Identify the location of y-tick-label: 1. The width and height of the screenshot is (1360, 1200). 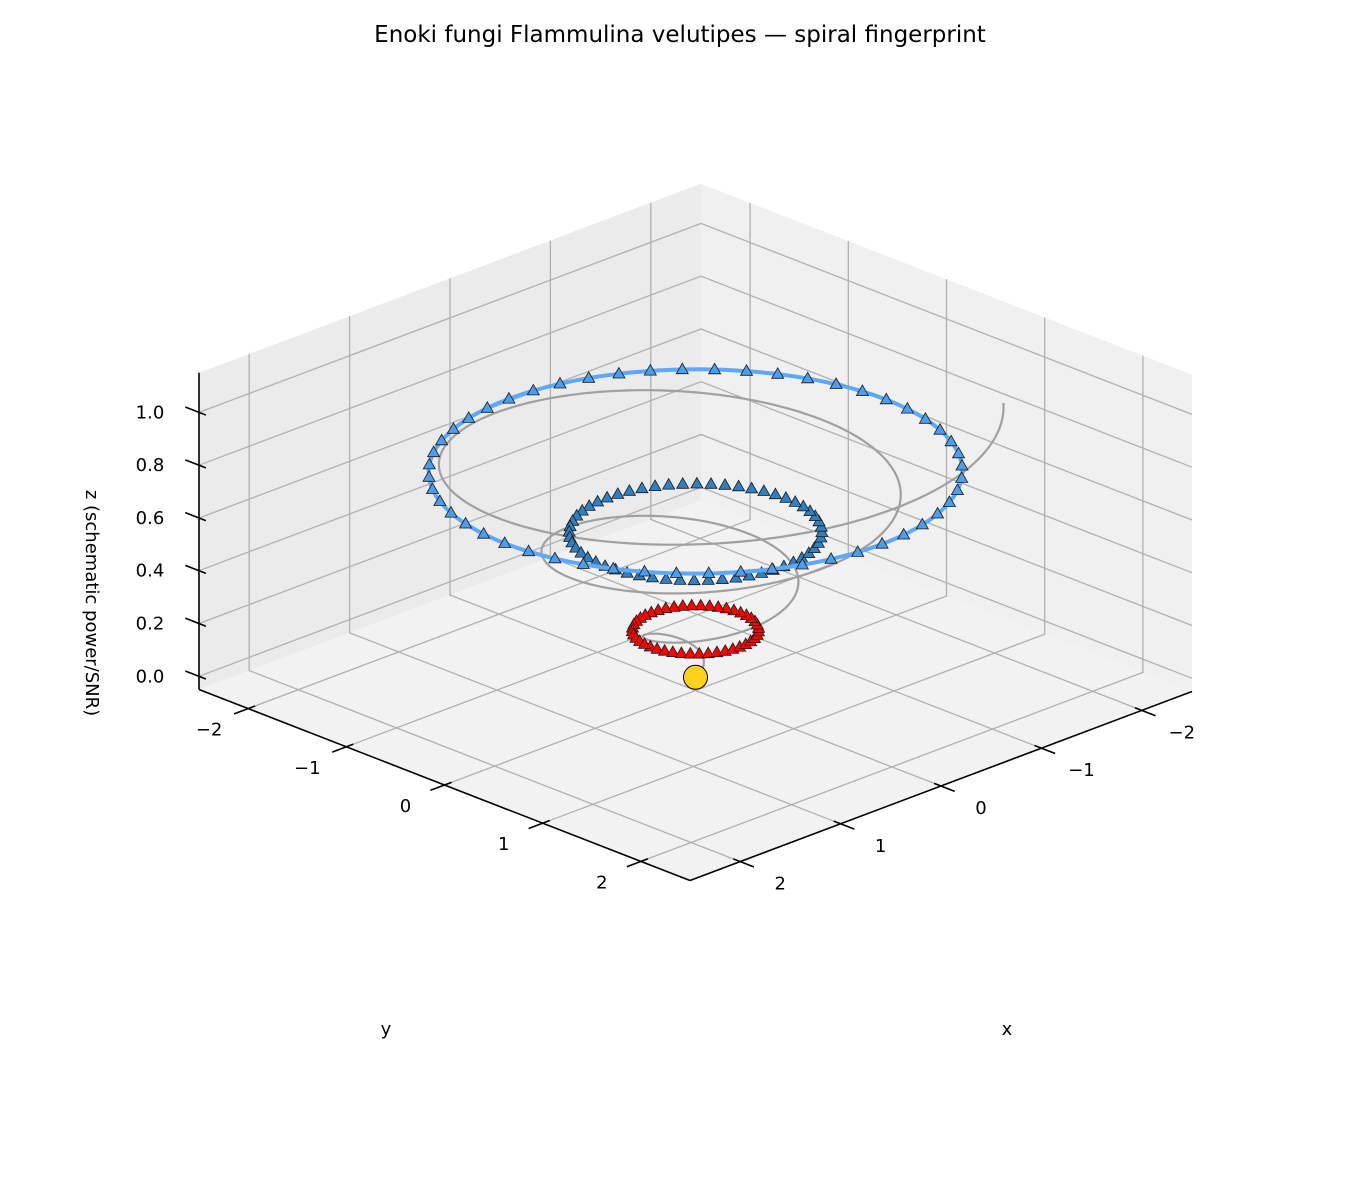
(503, 844).